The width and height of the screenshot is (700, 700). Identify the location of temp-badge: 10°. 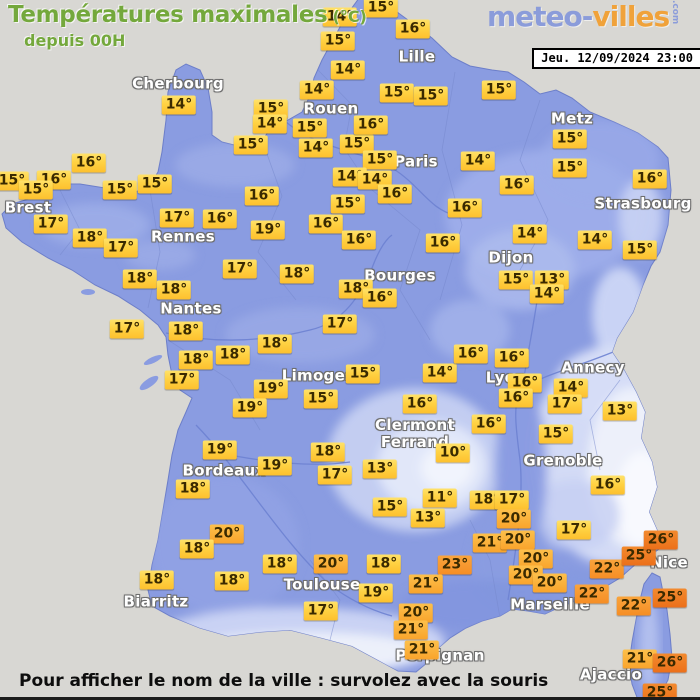
(453, 453).